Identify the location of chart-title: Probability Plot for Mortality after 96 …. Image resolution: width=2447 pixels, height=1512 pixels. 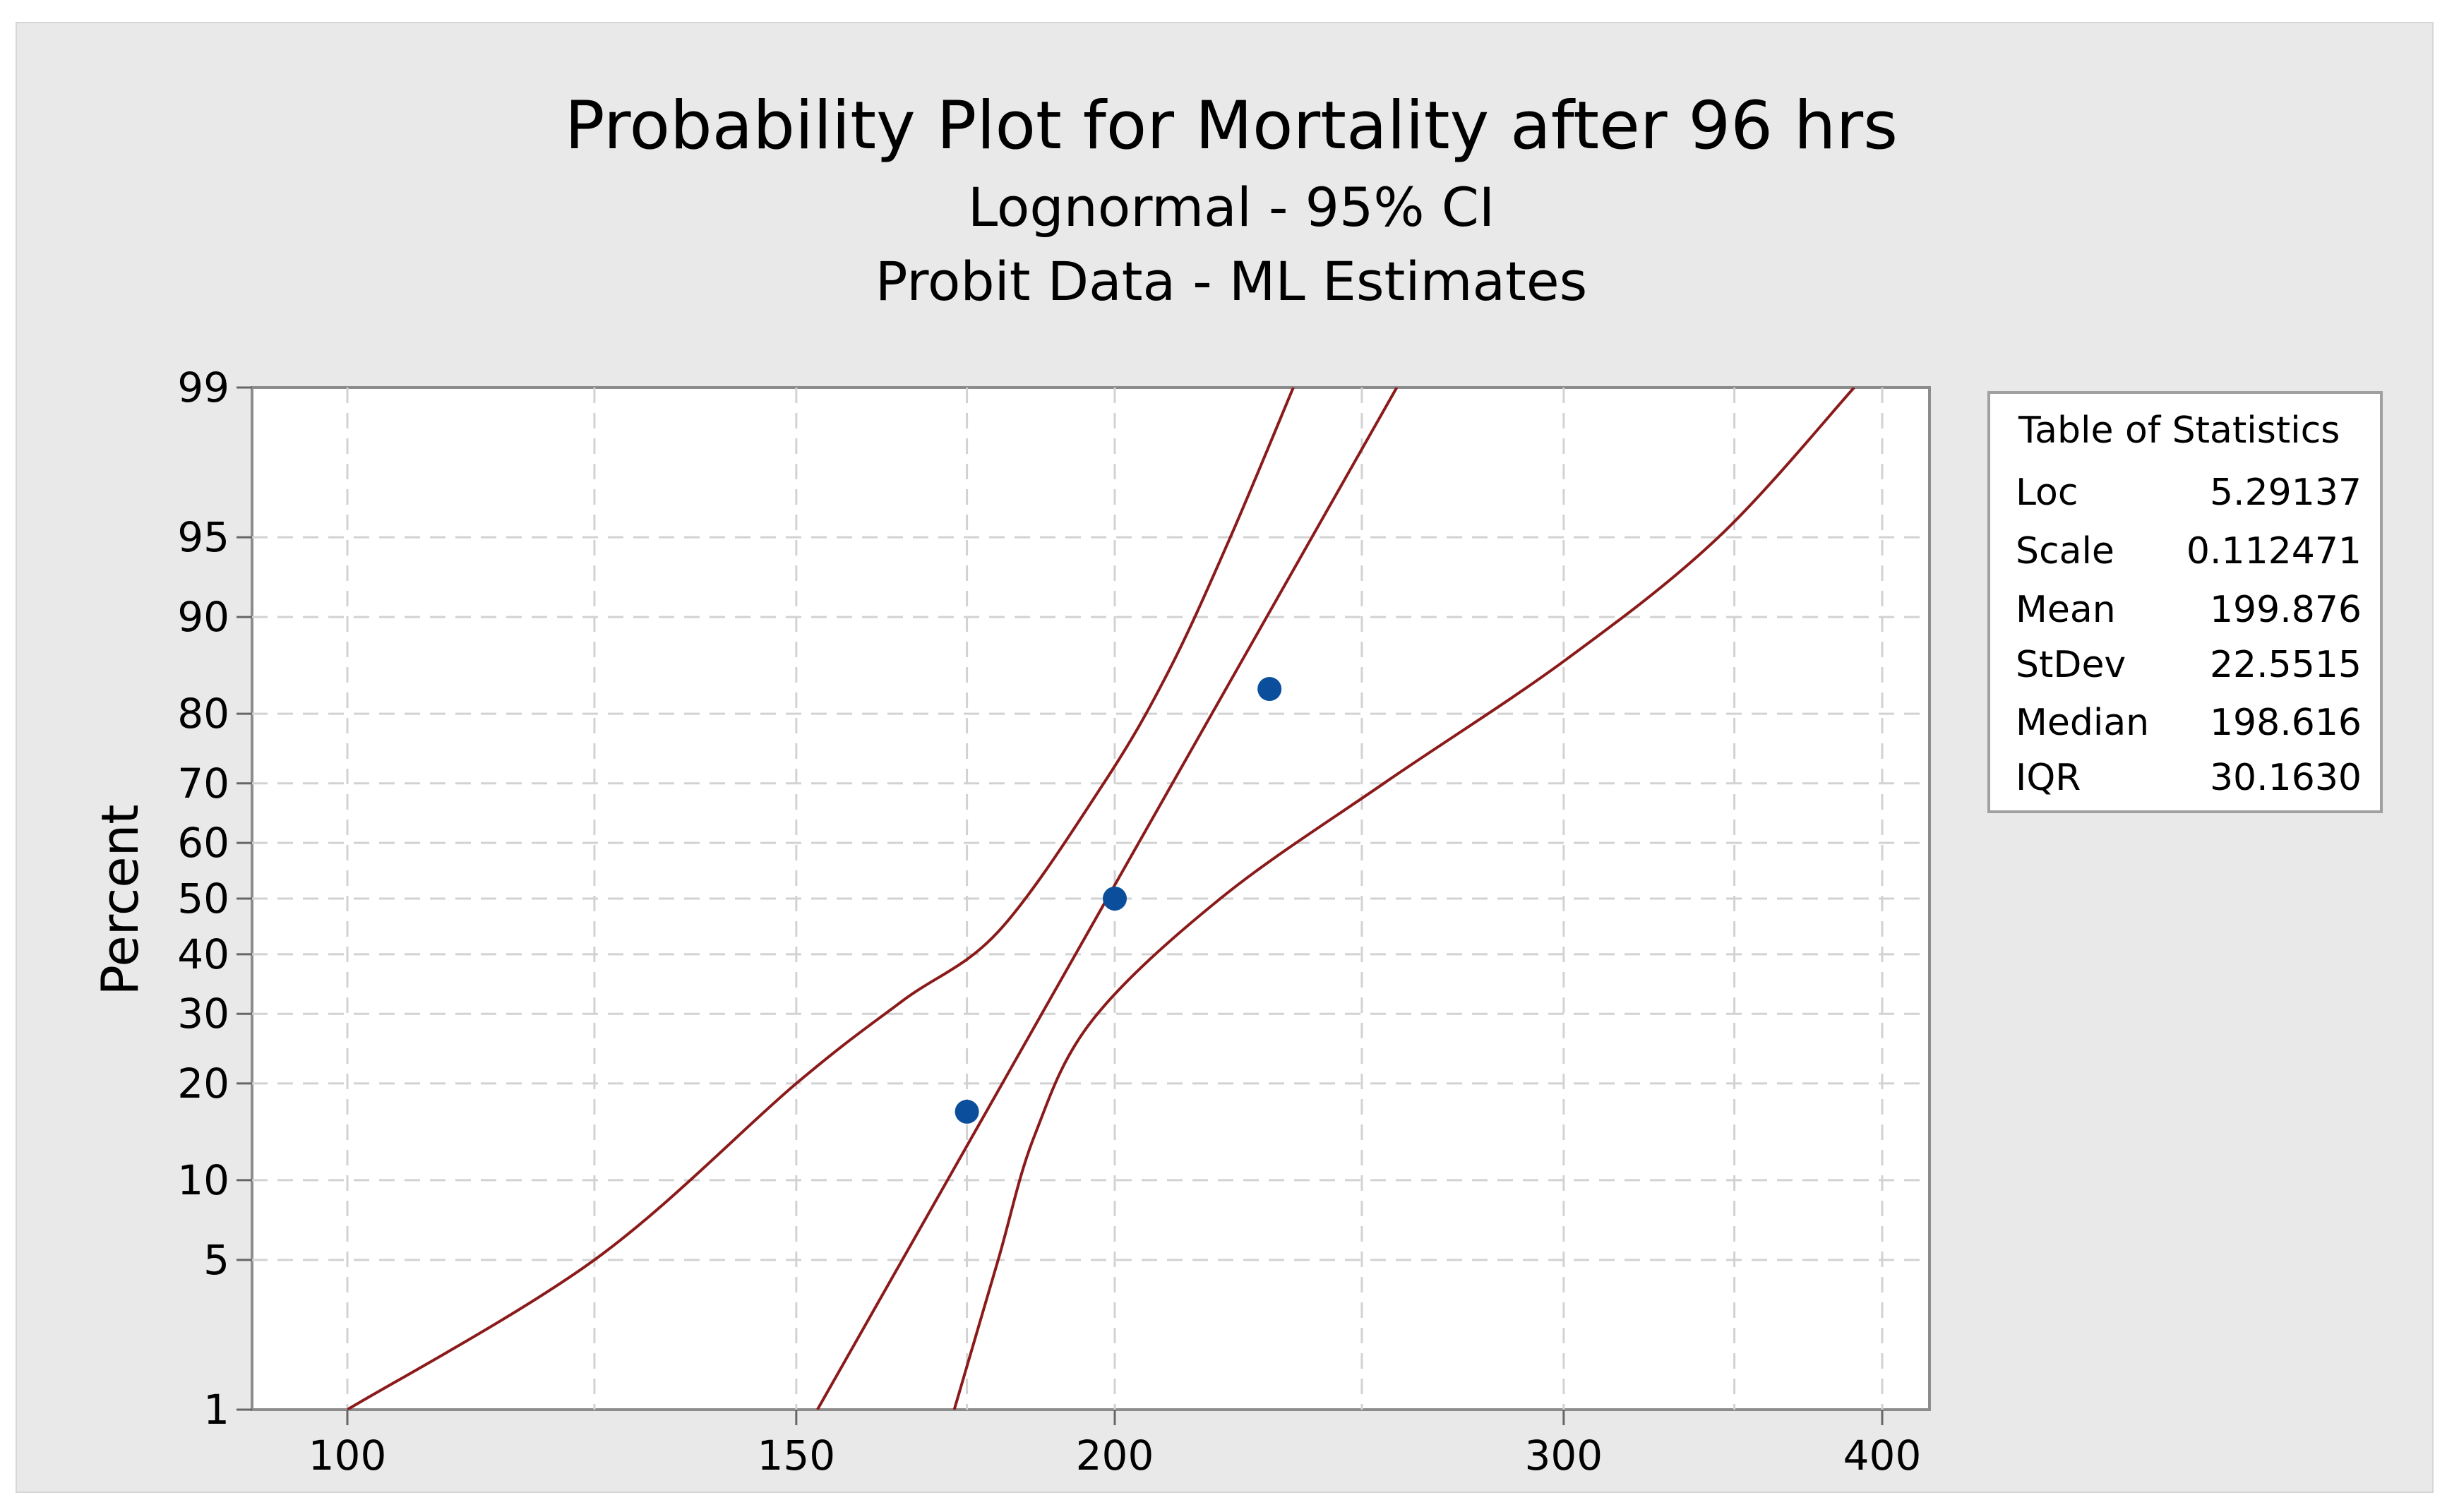
(1231, 126).